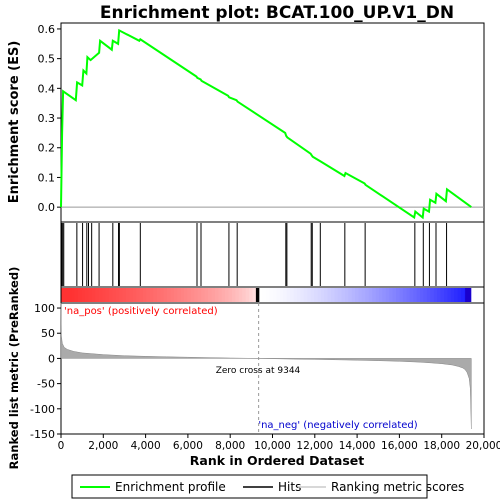 Image resolution: width=500 pixels, height=500 pixels. What do you see at coordinates (483, 446) in the screenshot?
I see `x-tick-label: 20,000` at bounding box center [483, 446].